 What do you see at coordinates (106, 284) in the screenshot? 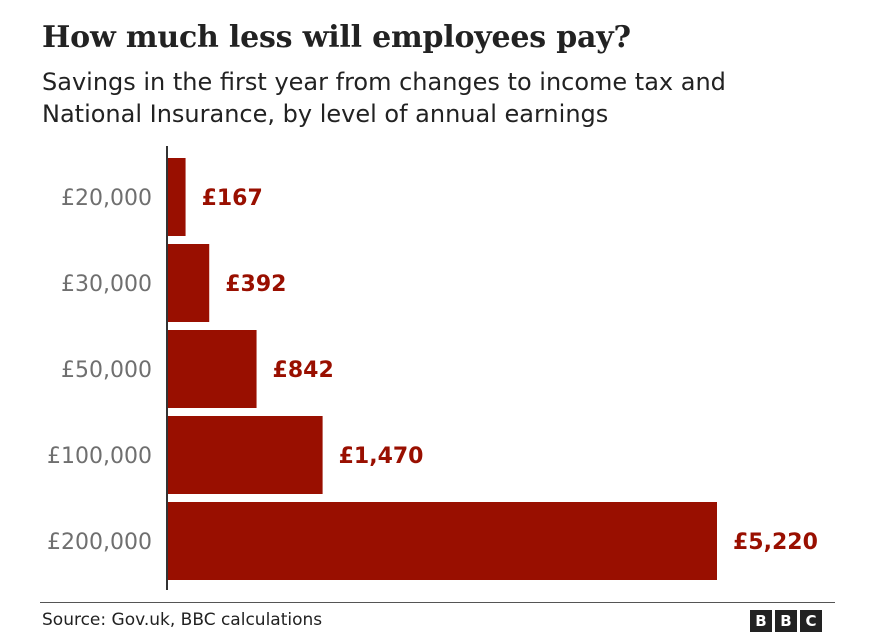
I see `category-label: £30,000` at bounding box center [106, 284].